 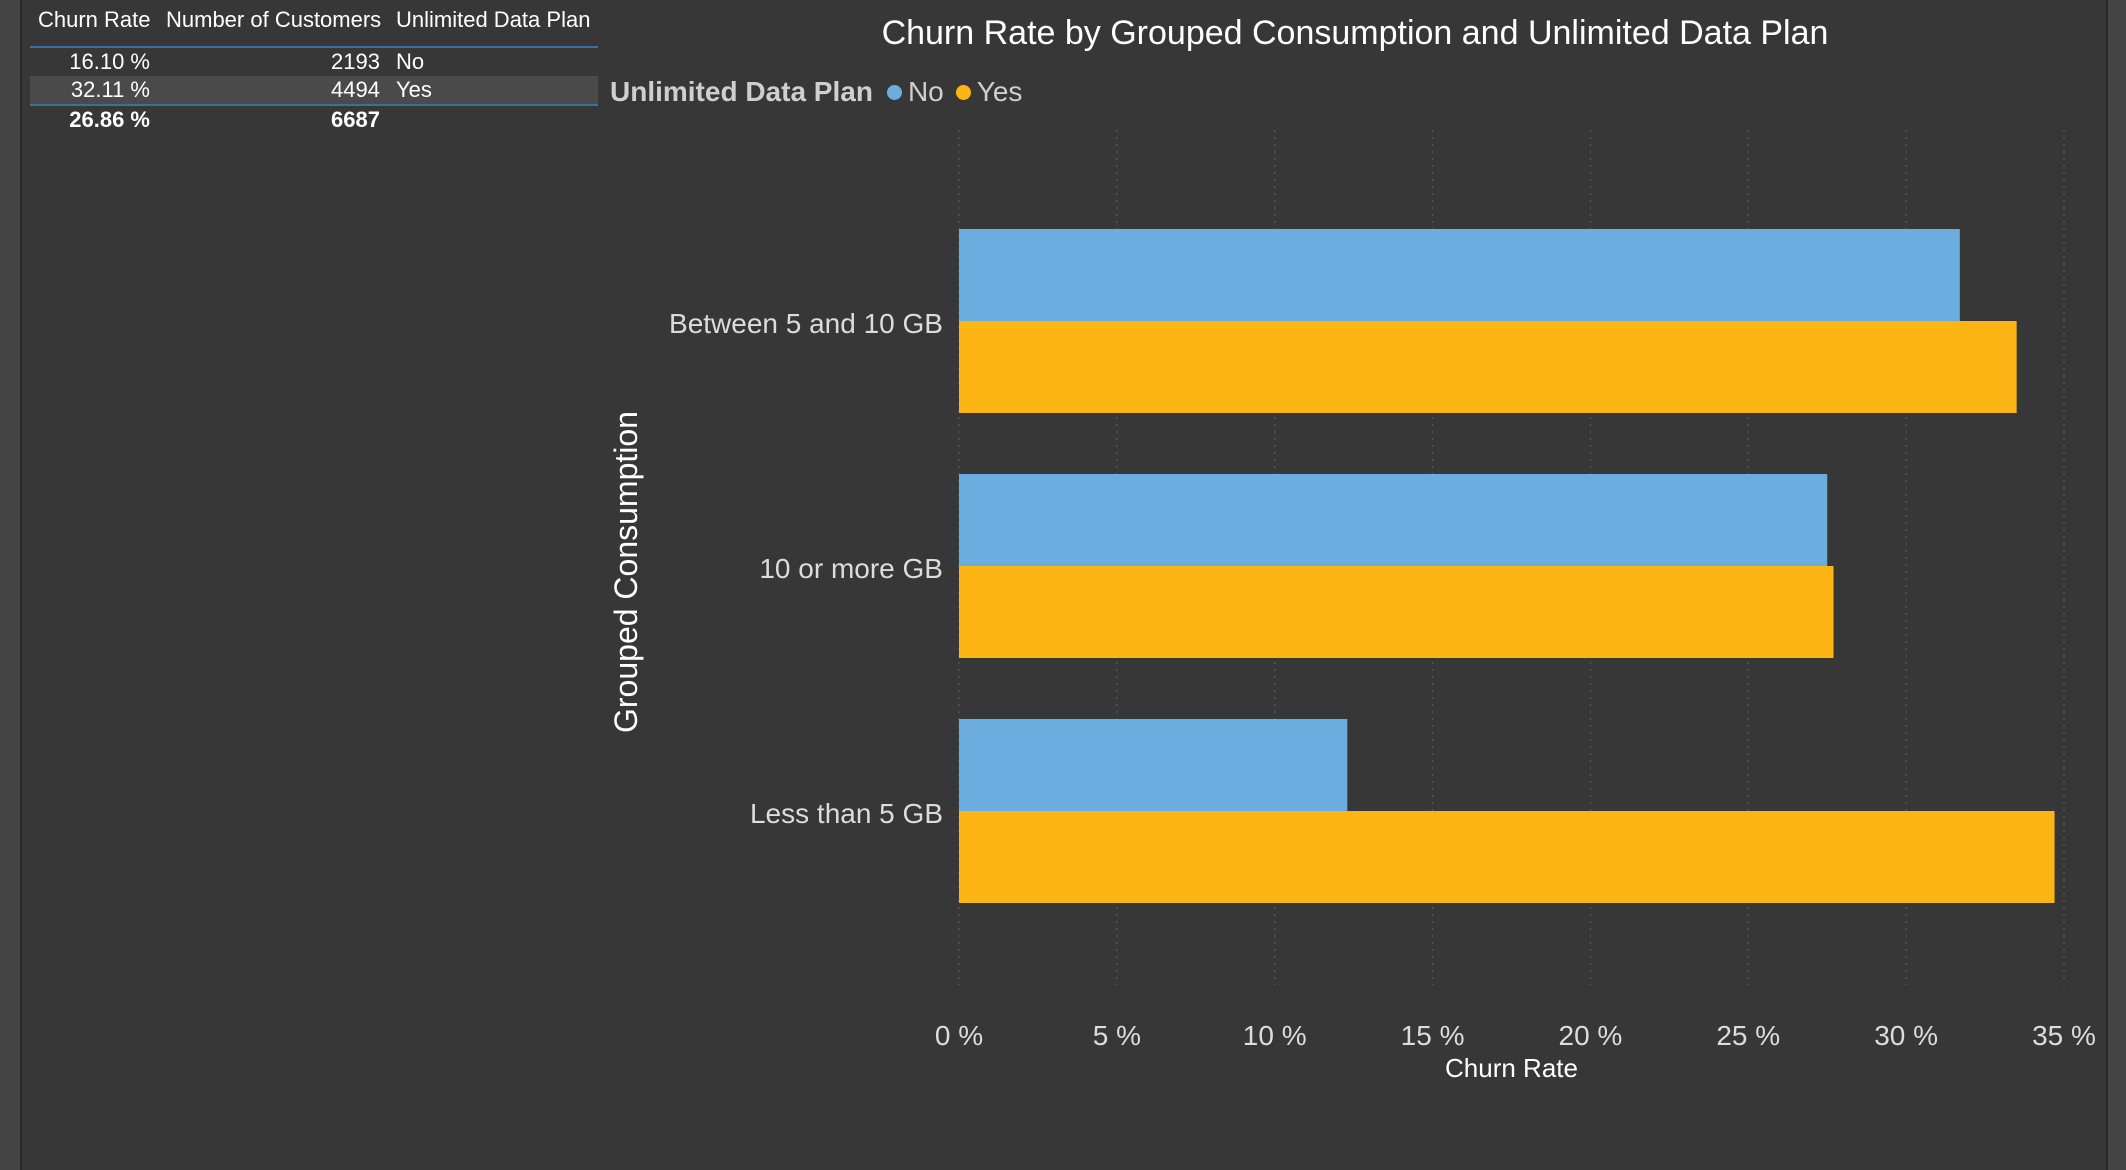 What do you see at coordinates (626, 572) in the screenshot?
I see `y-axis-title: Grouped Consumption` at bounding box center [626, 572].